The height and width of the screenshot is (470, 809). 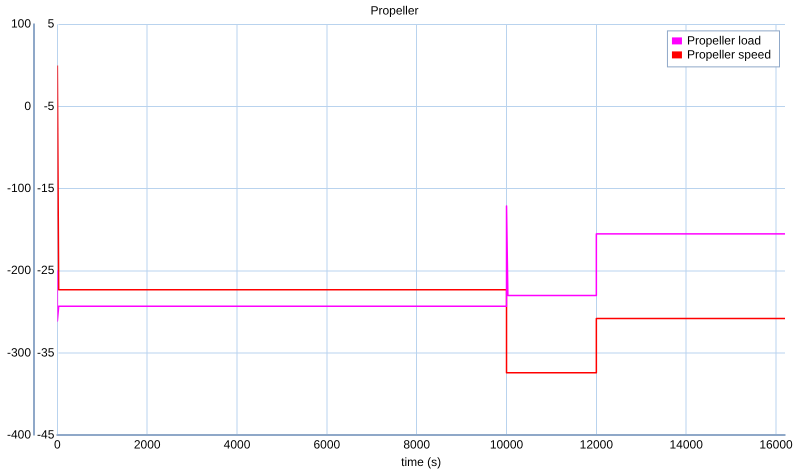 What do you see at coordinates (46, 270) in the screenshot?
I see `y2-tick-label: -25` at bounding box center [46, 270].